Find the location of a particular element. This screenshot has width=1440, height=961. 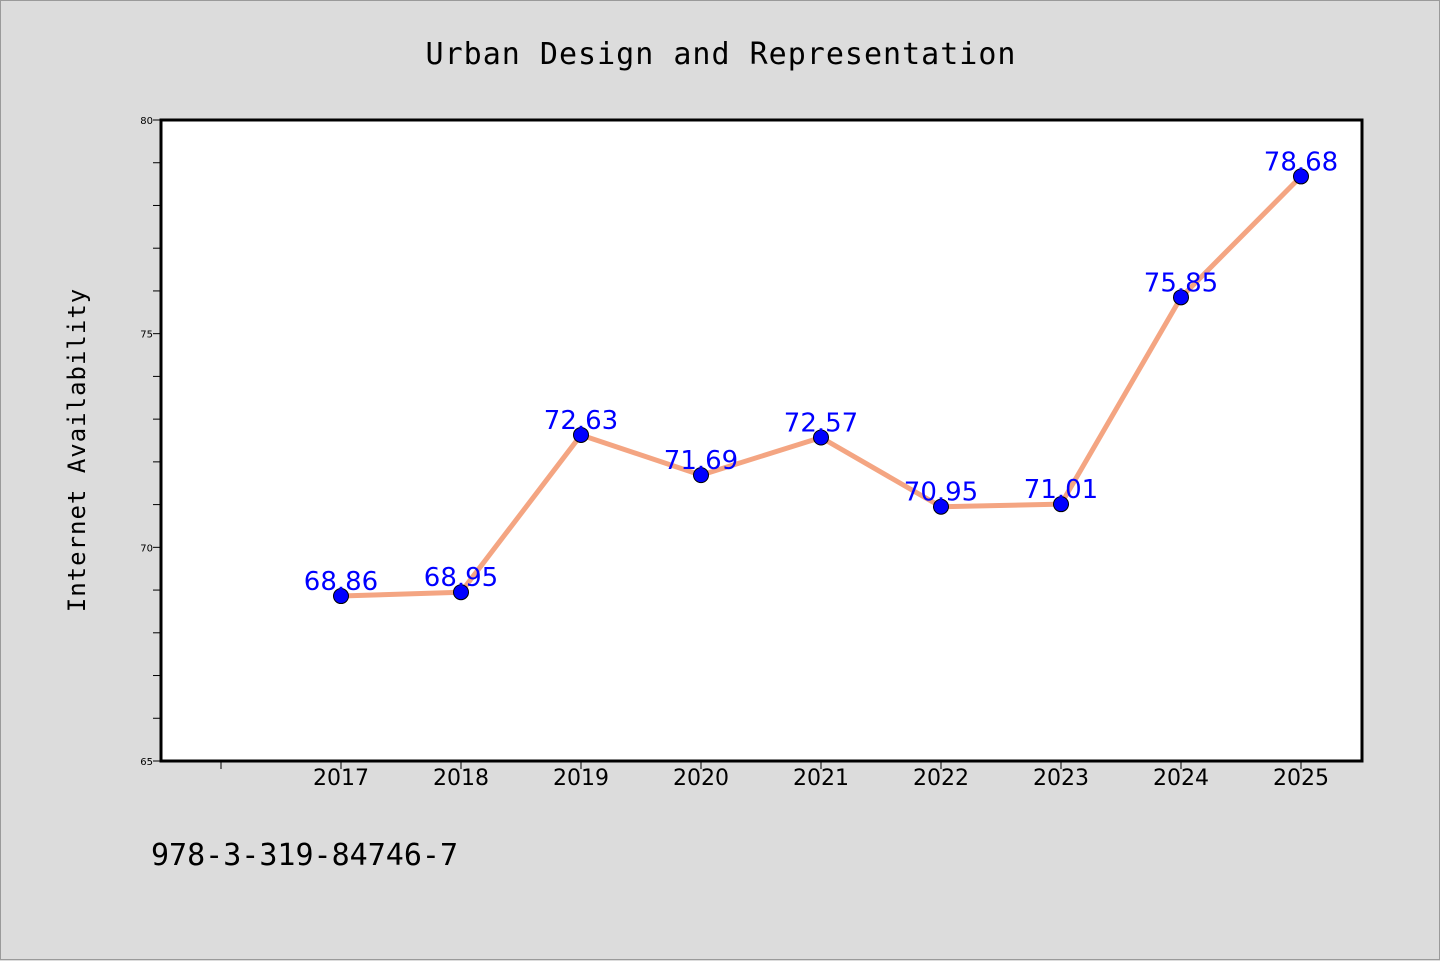

data-label: 72.63 is located at coordinates (581, 421).